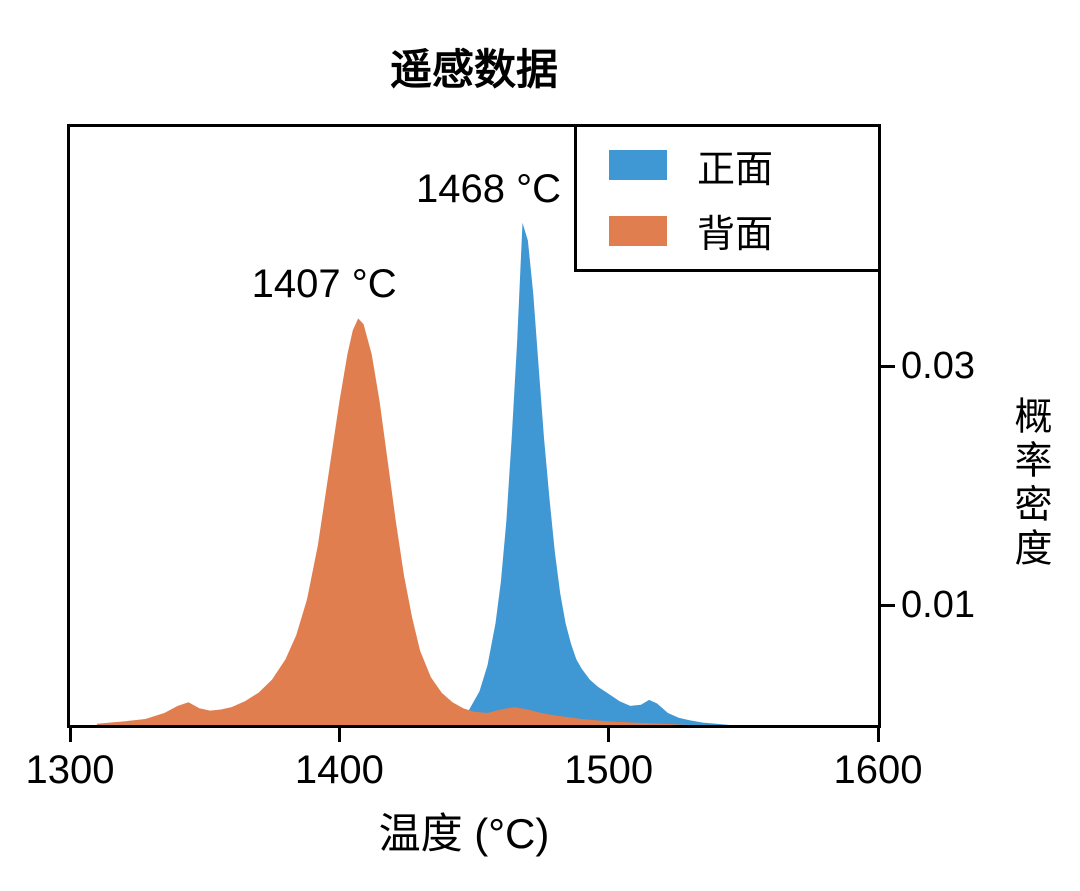  Describe the element at coordinates (488, 188) in the screenshot. I see `peak-annotation-front: 1468 °C` at that location.